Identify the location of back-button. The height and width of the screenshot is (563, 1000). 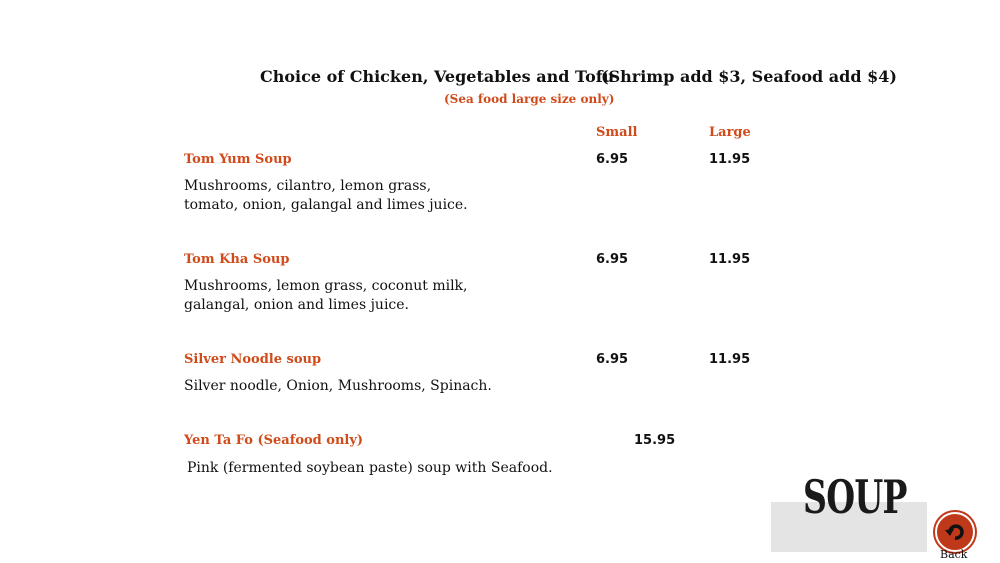
(955, 532).